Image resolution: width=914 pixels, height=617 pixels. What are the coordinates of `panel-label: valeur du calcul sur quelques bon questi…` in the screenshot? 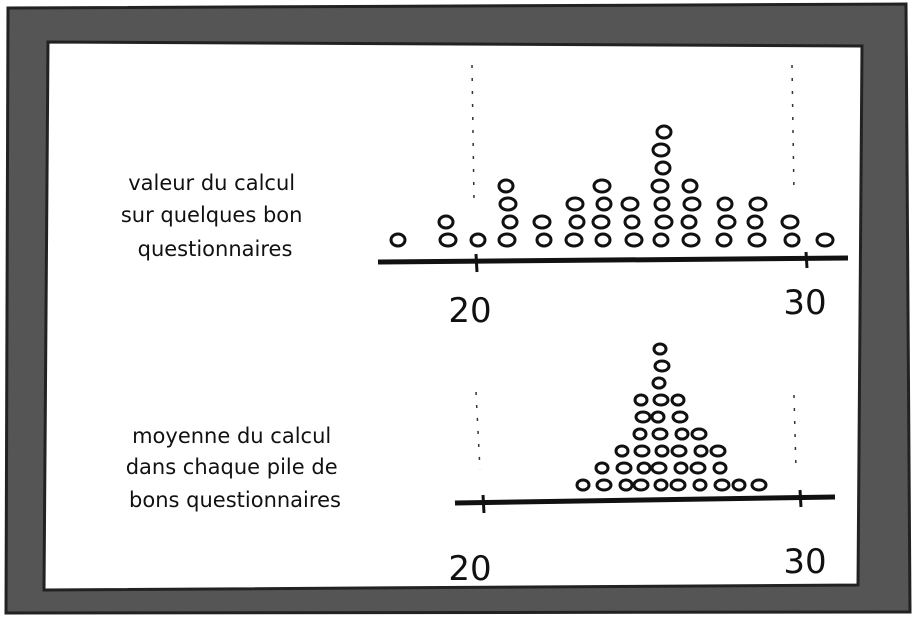 It's located at (215, 216).